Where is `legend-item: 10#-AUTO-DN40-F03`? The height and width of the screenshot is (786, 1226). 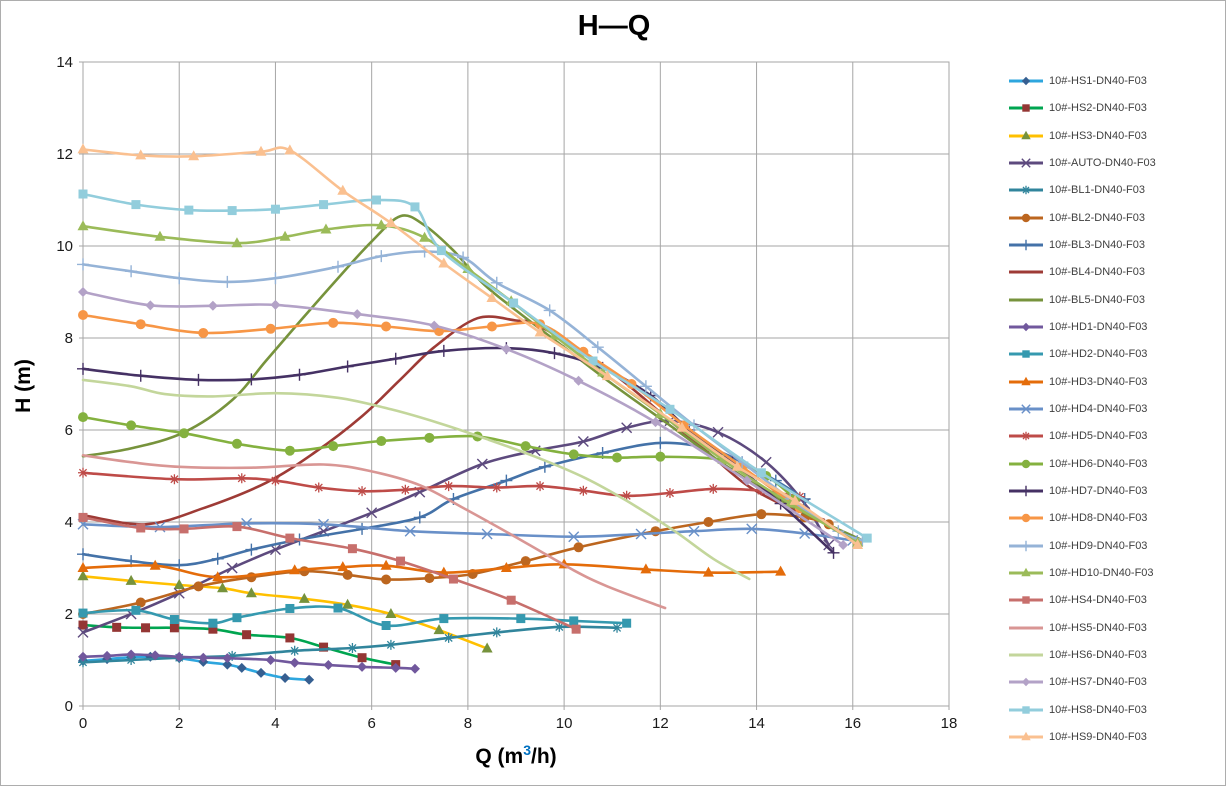 legend-item: 10#-AUTO-DN40-F03 is located at coordinates (1082, 163).